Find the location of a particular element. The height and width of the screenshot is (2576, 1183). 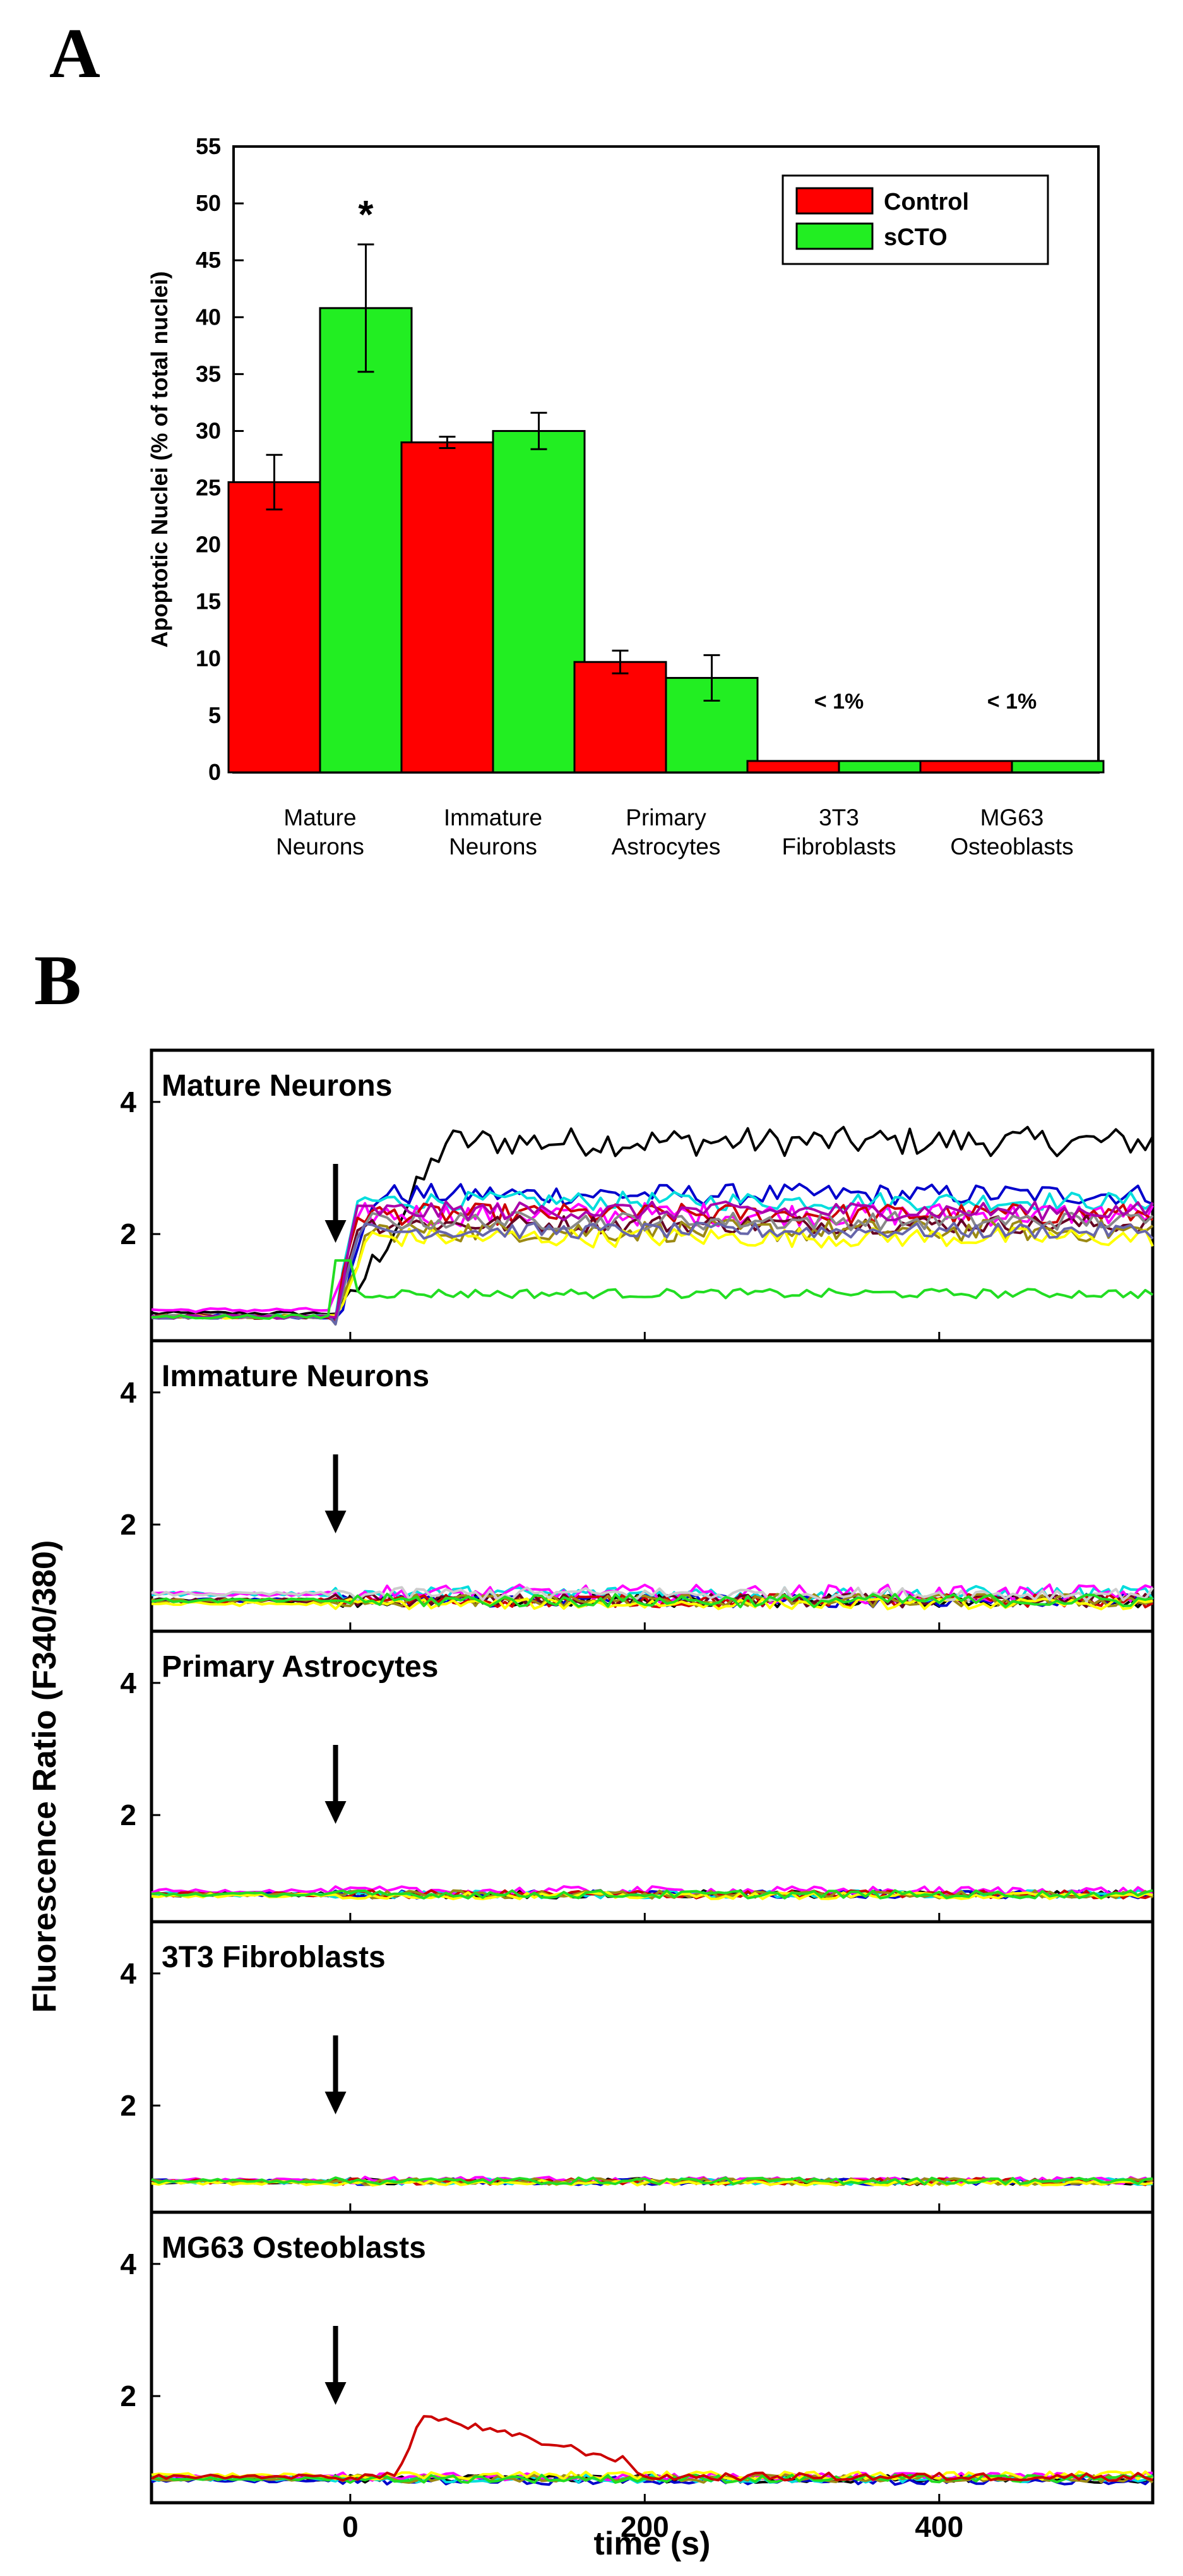

y-tick-label: 30 is located at coordinates (208, 430).